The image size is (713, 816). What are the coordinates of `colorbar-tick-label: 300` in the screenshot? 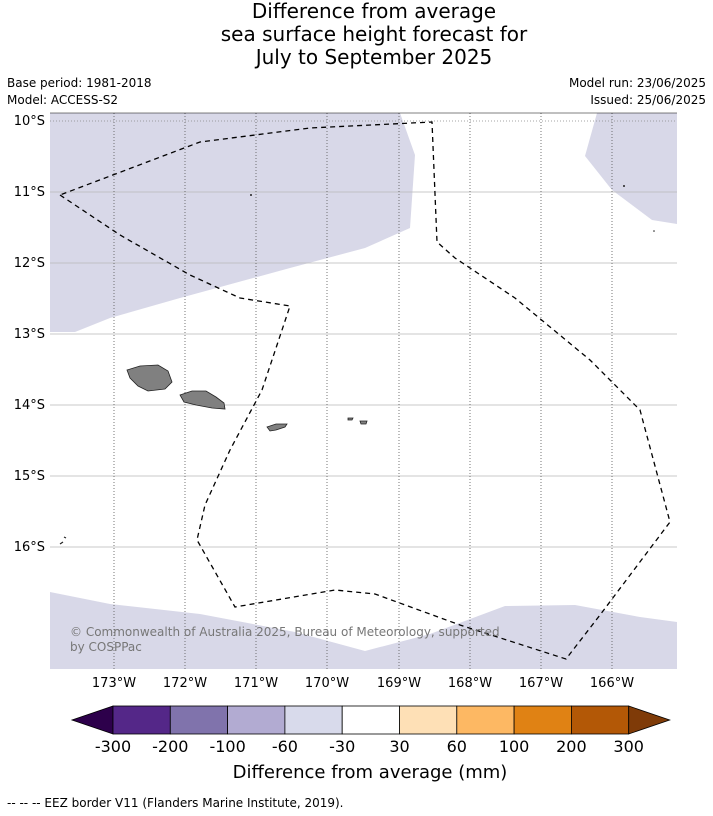 It's located at (628, 746).